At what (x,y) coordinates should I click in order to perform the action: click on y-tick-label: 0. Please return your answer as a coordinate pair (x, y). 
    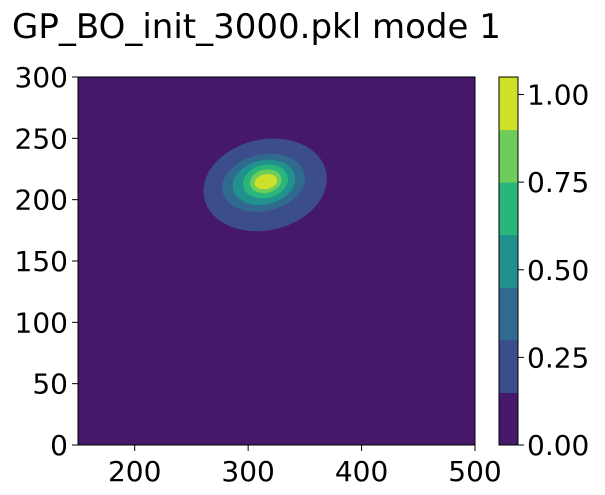
    Looking at the image, I should click on (59, 445).